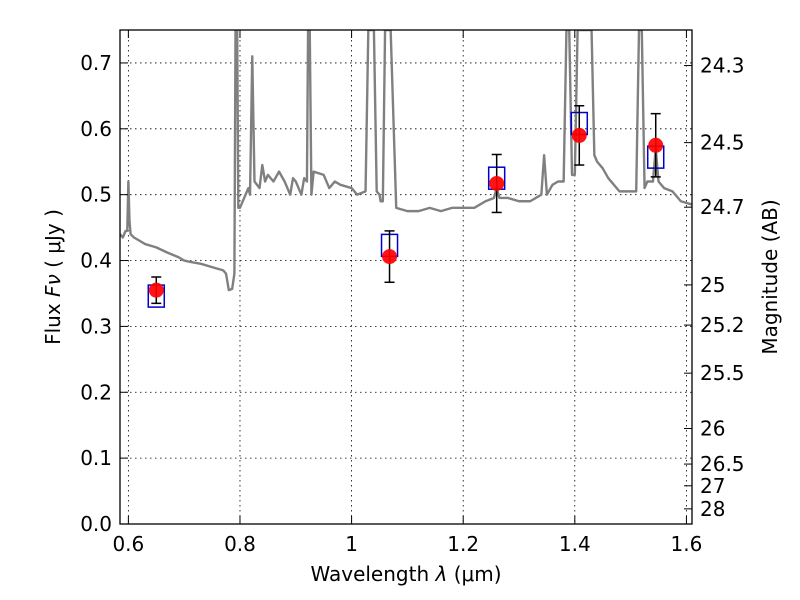 The image size is (800, 600). What do you see at coordinates (722, 464) in the screenshot?
I see `mag-tick-label: 26.5` at bounding box center [722, 464].